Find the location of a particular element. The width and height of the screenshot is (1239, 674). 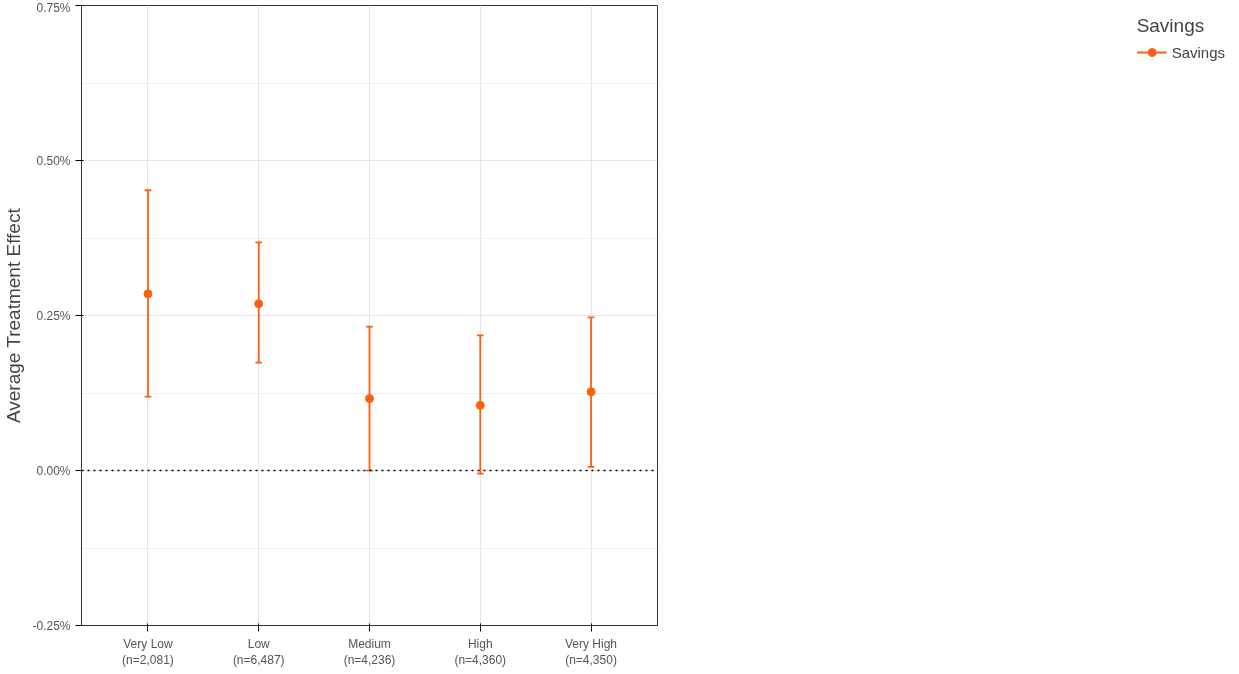

x-tick-label: Low (n=6,487) is located at coordinates (258, 652).